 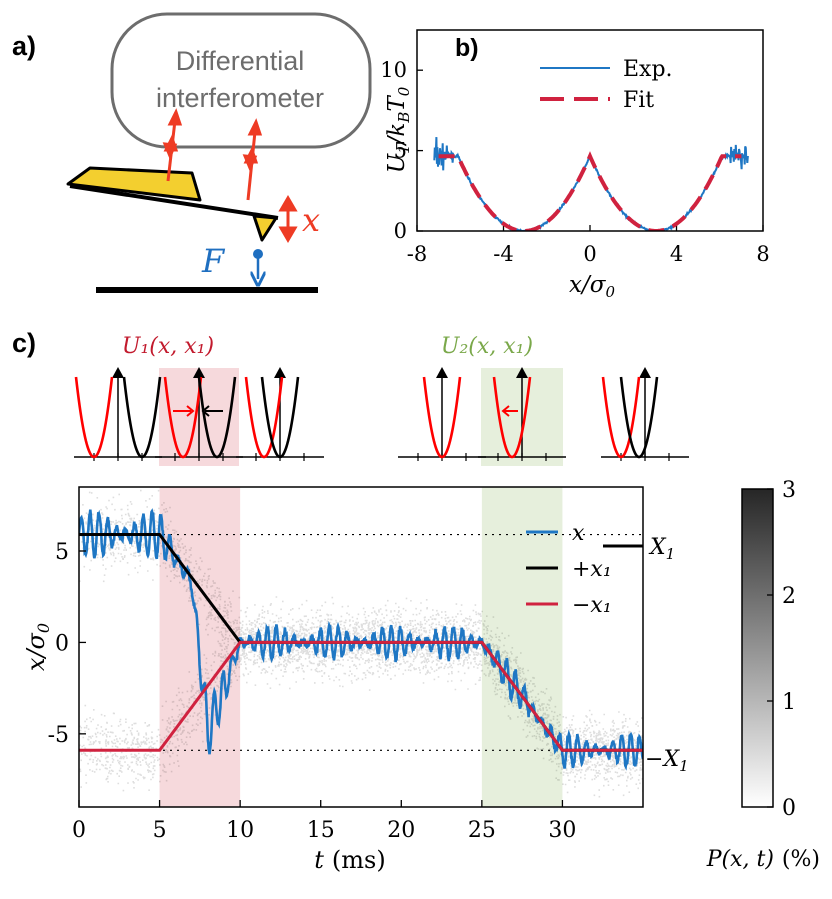 What do you see at coordinates (79, 830) in the screenshot?
I see `c-xtick-label: 0` at bounding box center [79, 830].